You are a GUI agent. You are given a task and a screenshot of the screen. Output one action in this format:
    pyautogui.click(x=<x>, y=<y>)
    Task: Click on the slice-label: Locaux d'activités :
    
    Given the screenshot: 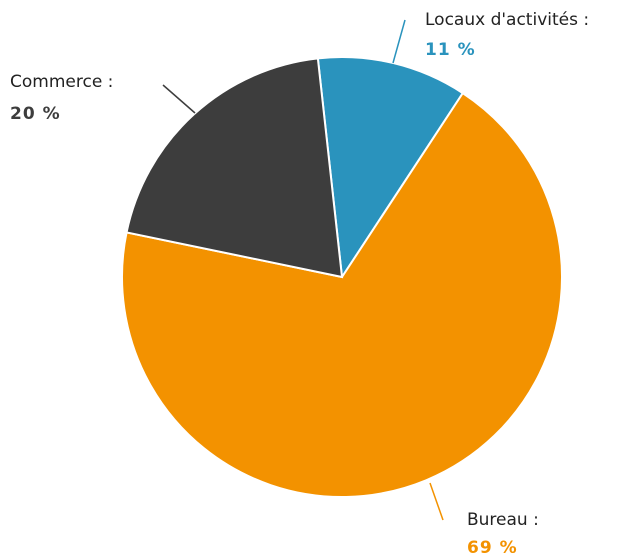 What is the action you would take?
    pyautogui.click(x=507, y=20)
    